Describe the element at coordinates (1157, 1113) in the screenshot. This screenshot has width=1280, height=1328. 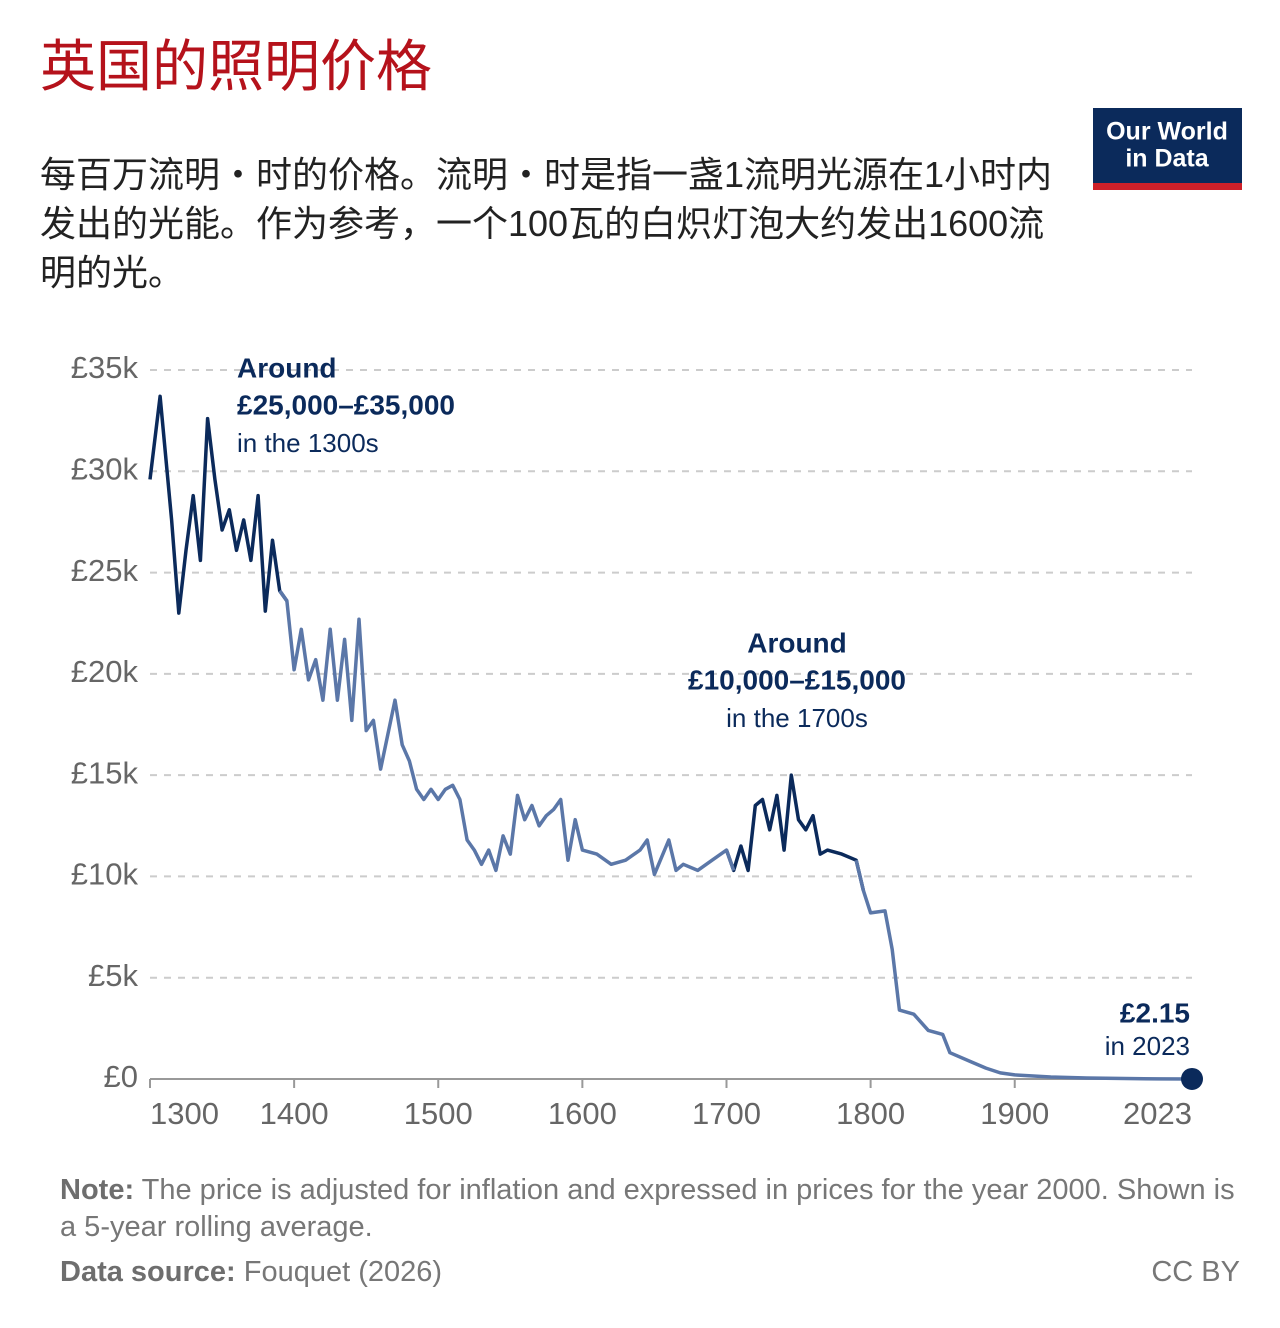
I see `x-tick-label: 2023` at that location.